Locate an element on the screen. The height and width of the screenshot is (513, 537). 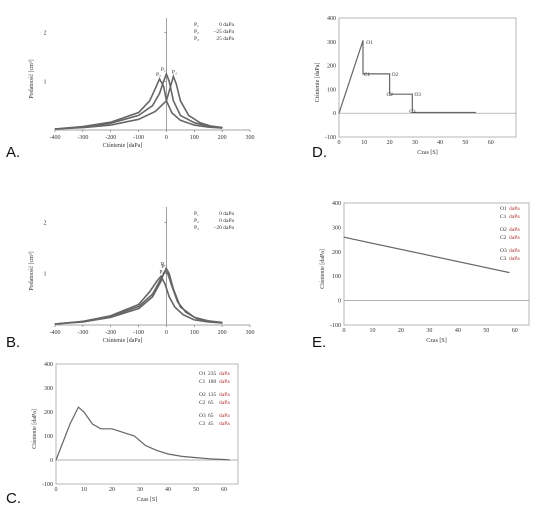
x-tick-label: 20 is located at coordinates (401, 331).